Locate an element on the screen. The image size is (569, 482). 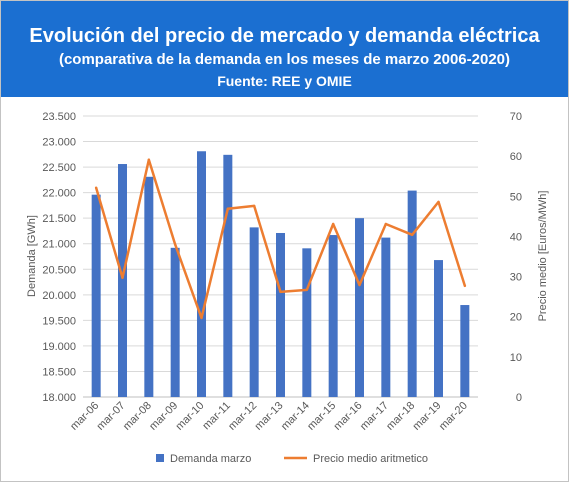
y-tick-label: 21.500 is located at coordinates (59, 219).